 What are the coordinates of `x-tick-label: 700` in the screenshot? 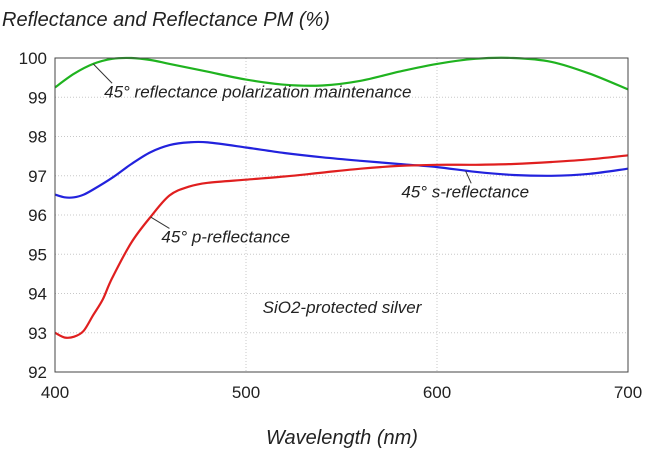 It's located at (628, 392).